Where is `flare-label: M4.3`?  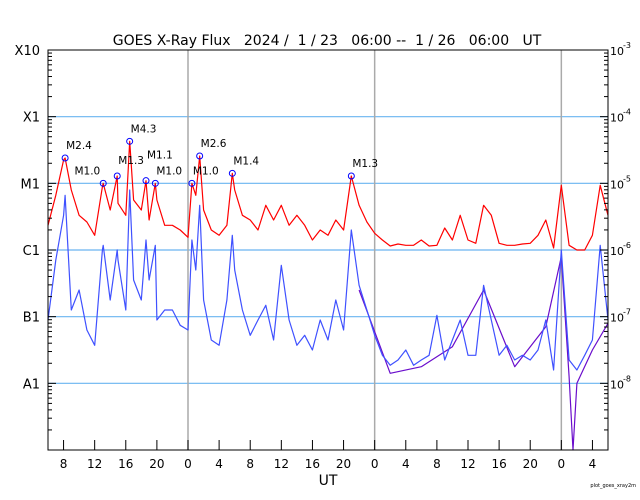
flare-label: M4.3 is located at coordinates (144, 129).